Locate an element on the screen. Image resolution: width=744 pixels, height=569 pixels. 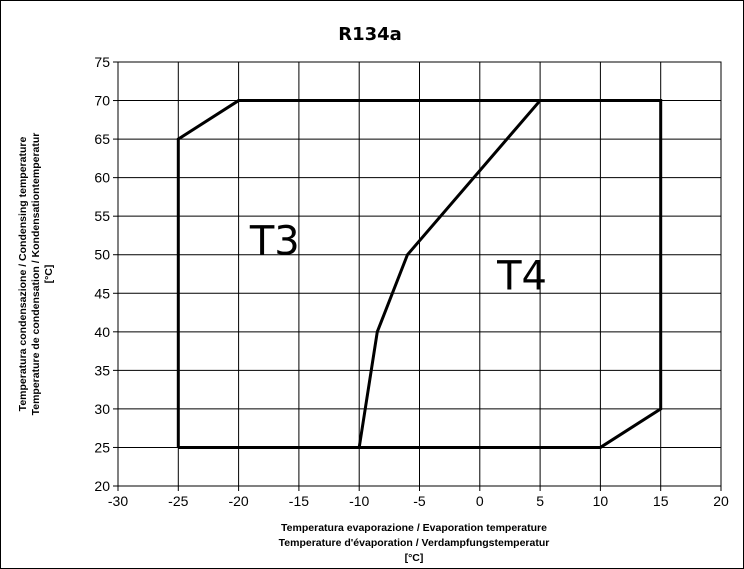
y-tick-labels: 20 25 30 35 40 45 50 55 60 65 70 75 is located at coordinates (106, 274).